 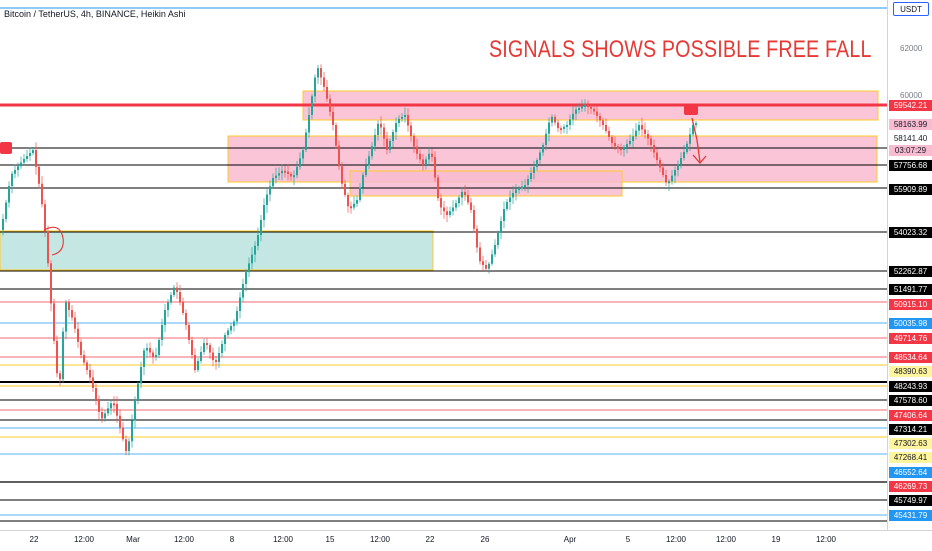 I want to click on supply-zone-lower, so click(x=486, y=183).